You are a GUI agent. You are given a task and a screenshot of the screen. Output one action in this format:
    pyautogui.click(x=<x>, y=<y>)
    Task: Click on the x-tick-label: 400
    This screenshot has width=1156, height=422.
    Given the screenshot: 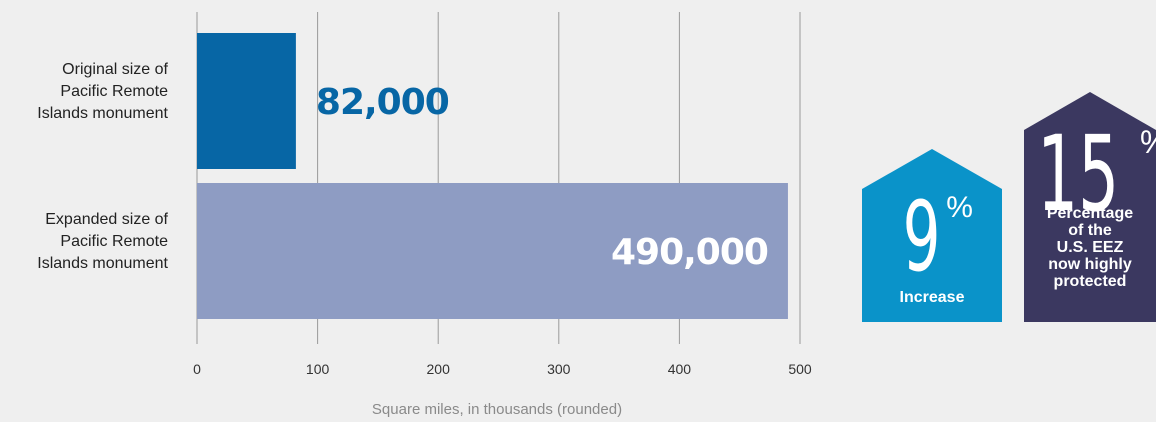 What is the action you would take?
    pyautogui.click(x=680, y=369)
    